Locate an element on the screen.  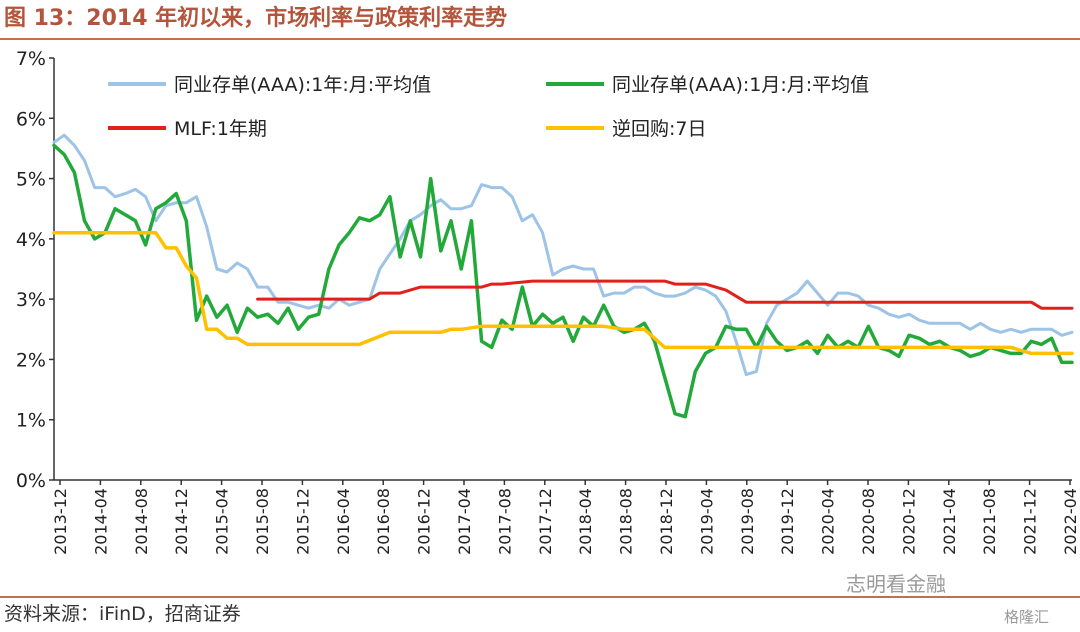
legend-label: 同业存单(AAA):1月:月:平均值 is located at coordinates (740, 85).